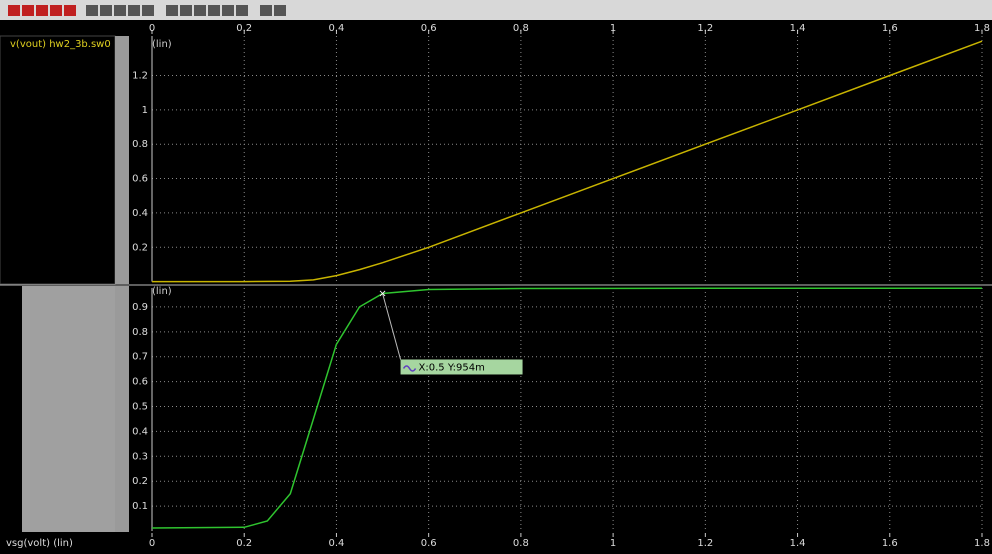  I want to click on annotation-marker: ×, so click(382, 293).